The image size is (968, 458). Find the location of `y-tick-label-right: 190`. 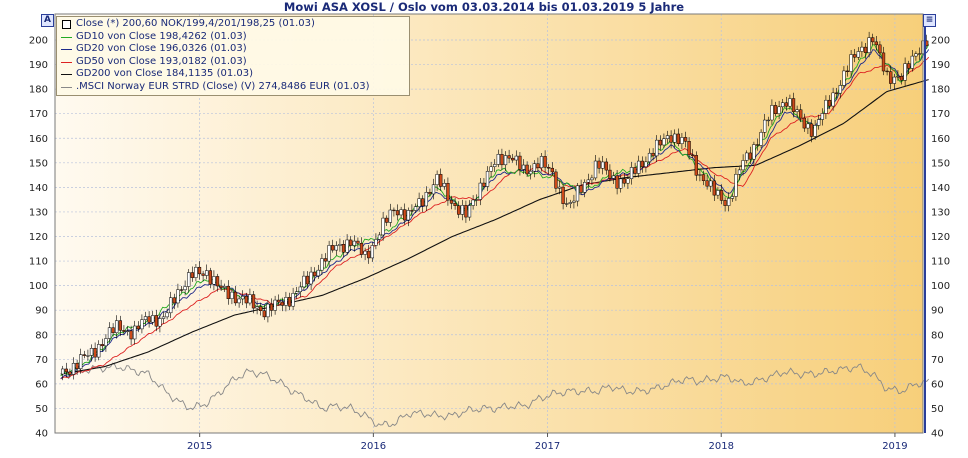

y-tick-label-right: 190 is located at coordinates (940, 65).